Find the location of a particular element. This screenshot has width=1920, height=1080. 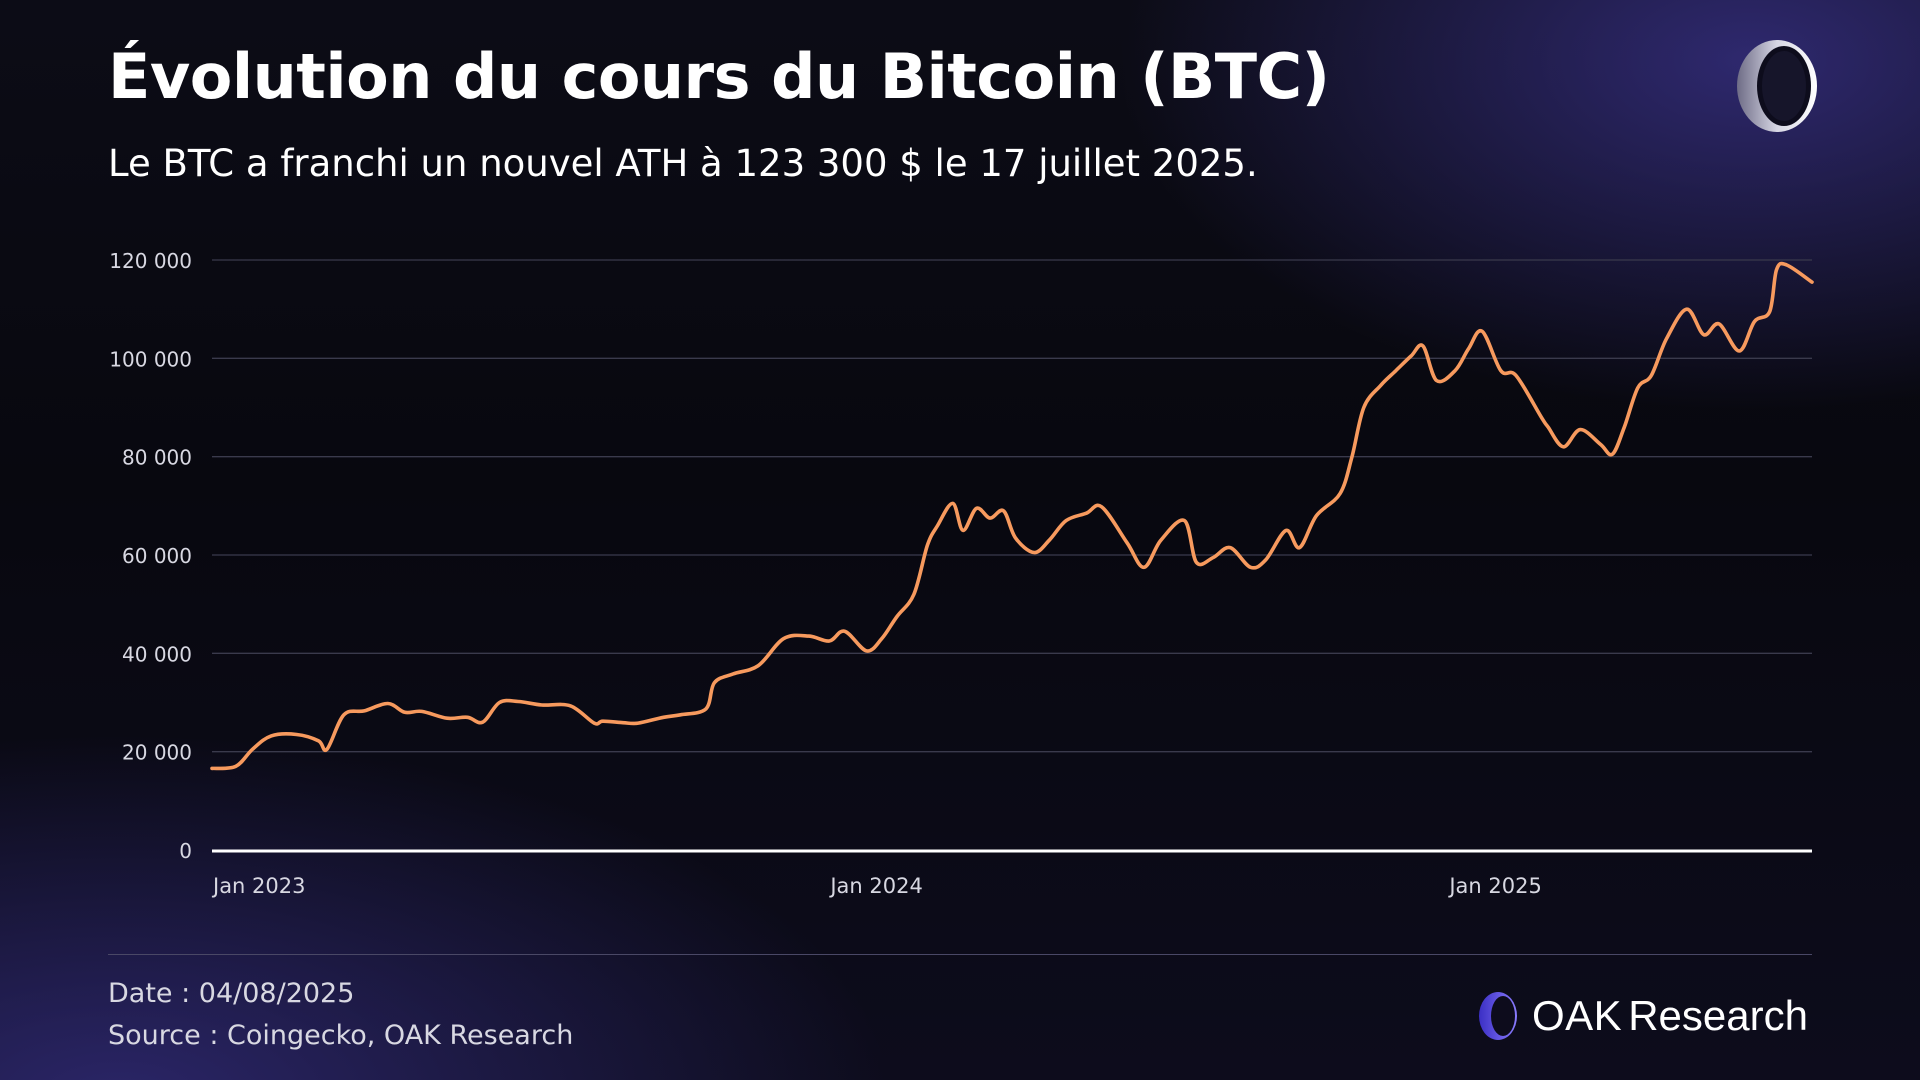

x-tick-label: Jan 2023 is located at coordinates (258, 886).